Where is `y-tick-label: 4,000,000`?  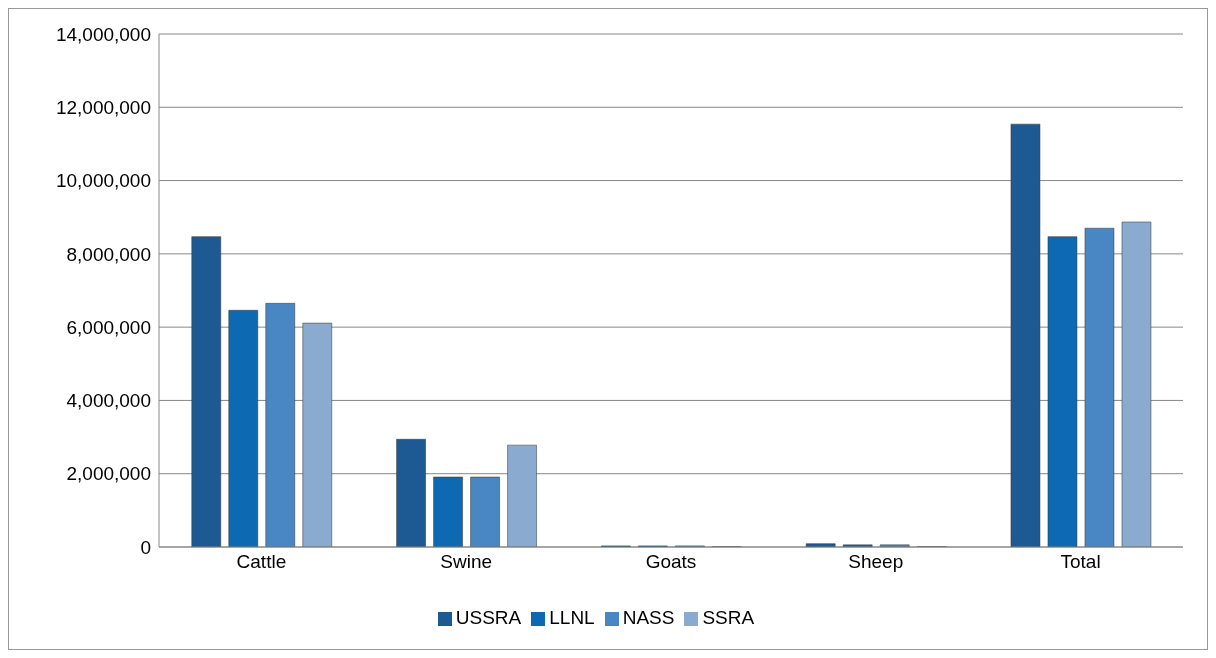
y-tick-label: 4,000,000 is located at coordinates (108, 401).